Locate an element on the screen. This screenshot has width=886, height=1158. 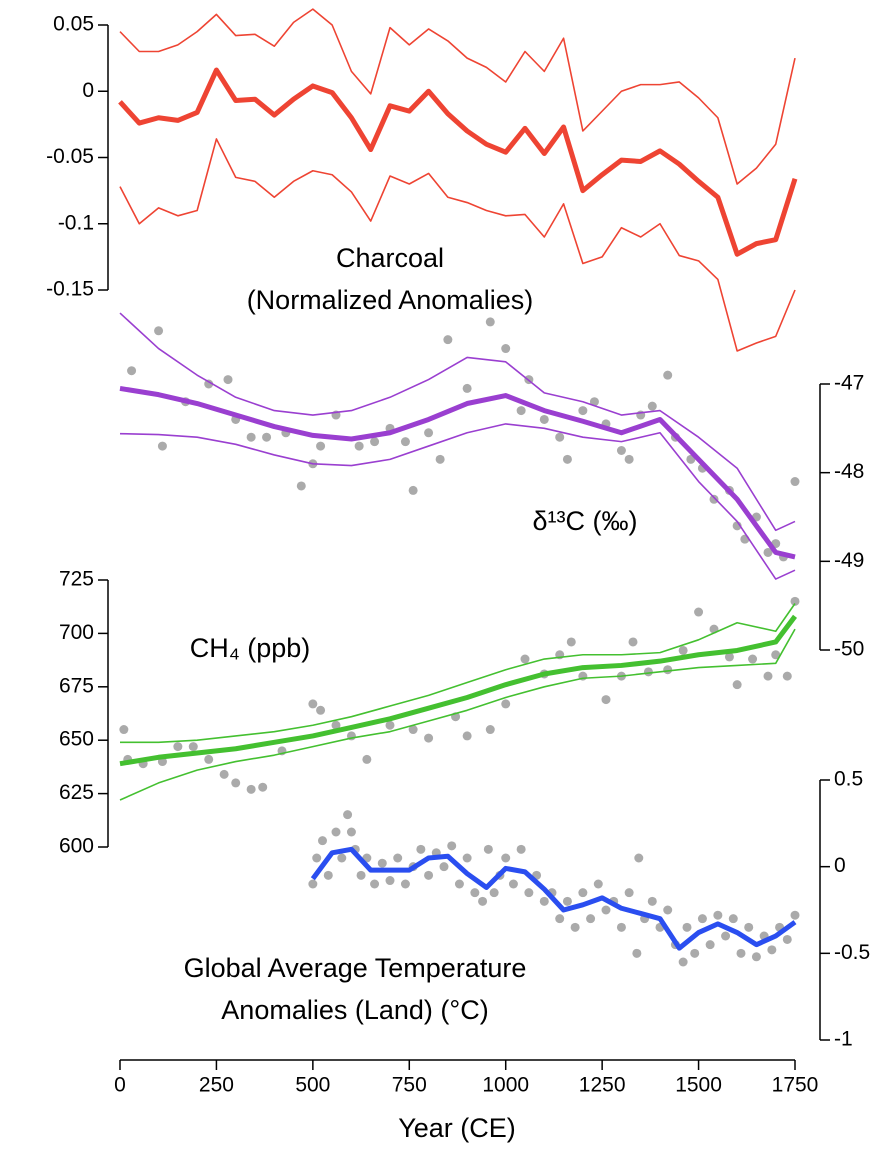
panel-label: Charcoal is located at coordinates (390, 258).